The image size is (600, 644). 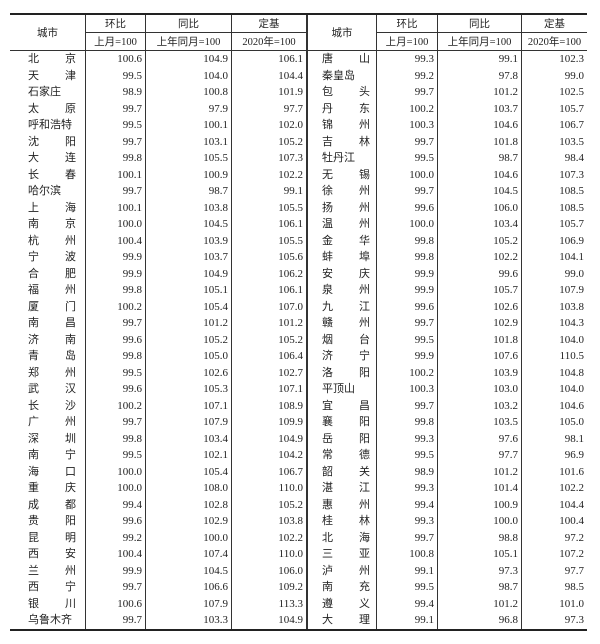 I want to click on table-row: 武汉 99.6 105.3 107.1 平顶山 100.3 103.0 104.0, so click(x=298, y=389).